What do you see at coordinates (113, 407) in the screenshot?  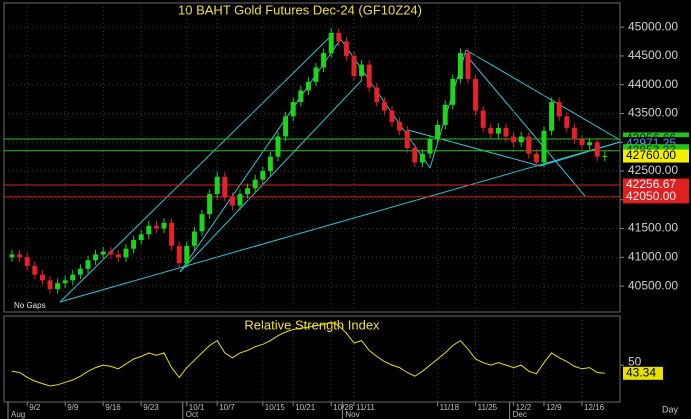 I see `x-tick-label: 9/16` at bounding box center [113, 407].